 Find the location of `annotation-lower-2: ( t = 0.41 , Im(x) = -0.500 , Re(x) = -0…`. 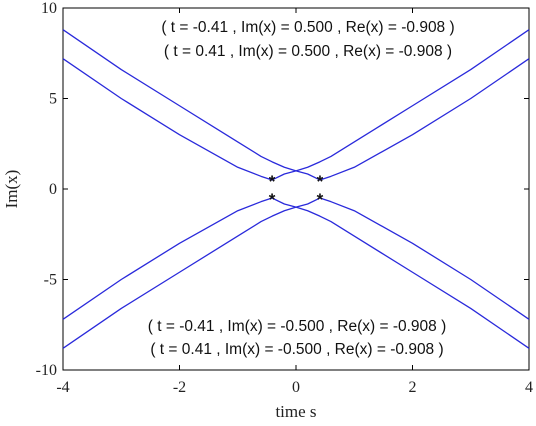

annotation-lower-2: ( t = 0.41 , Im(x) = -0.500 , Re(x) = -0… is located at coordinates (296, 349).